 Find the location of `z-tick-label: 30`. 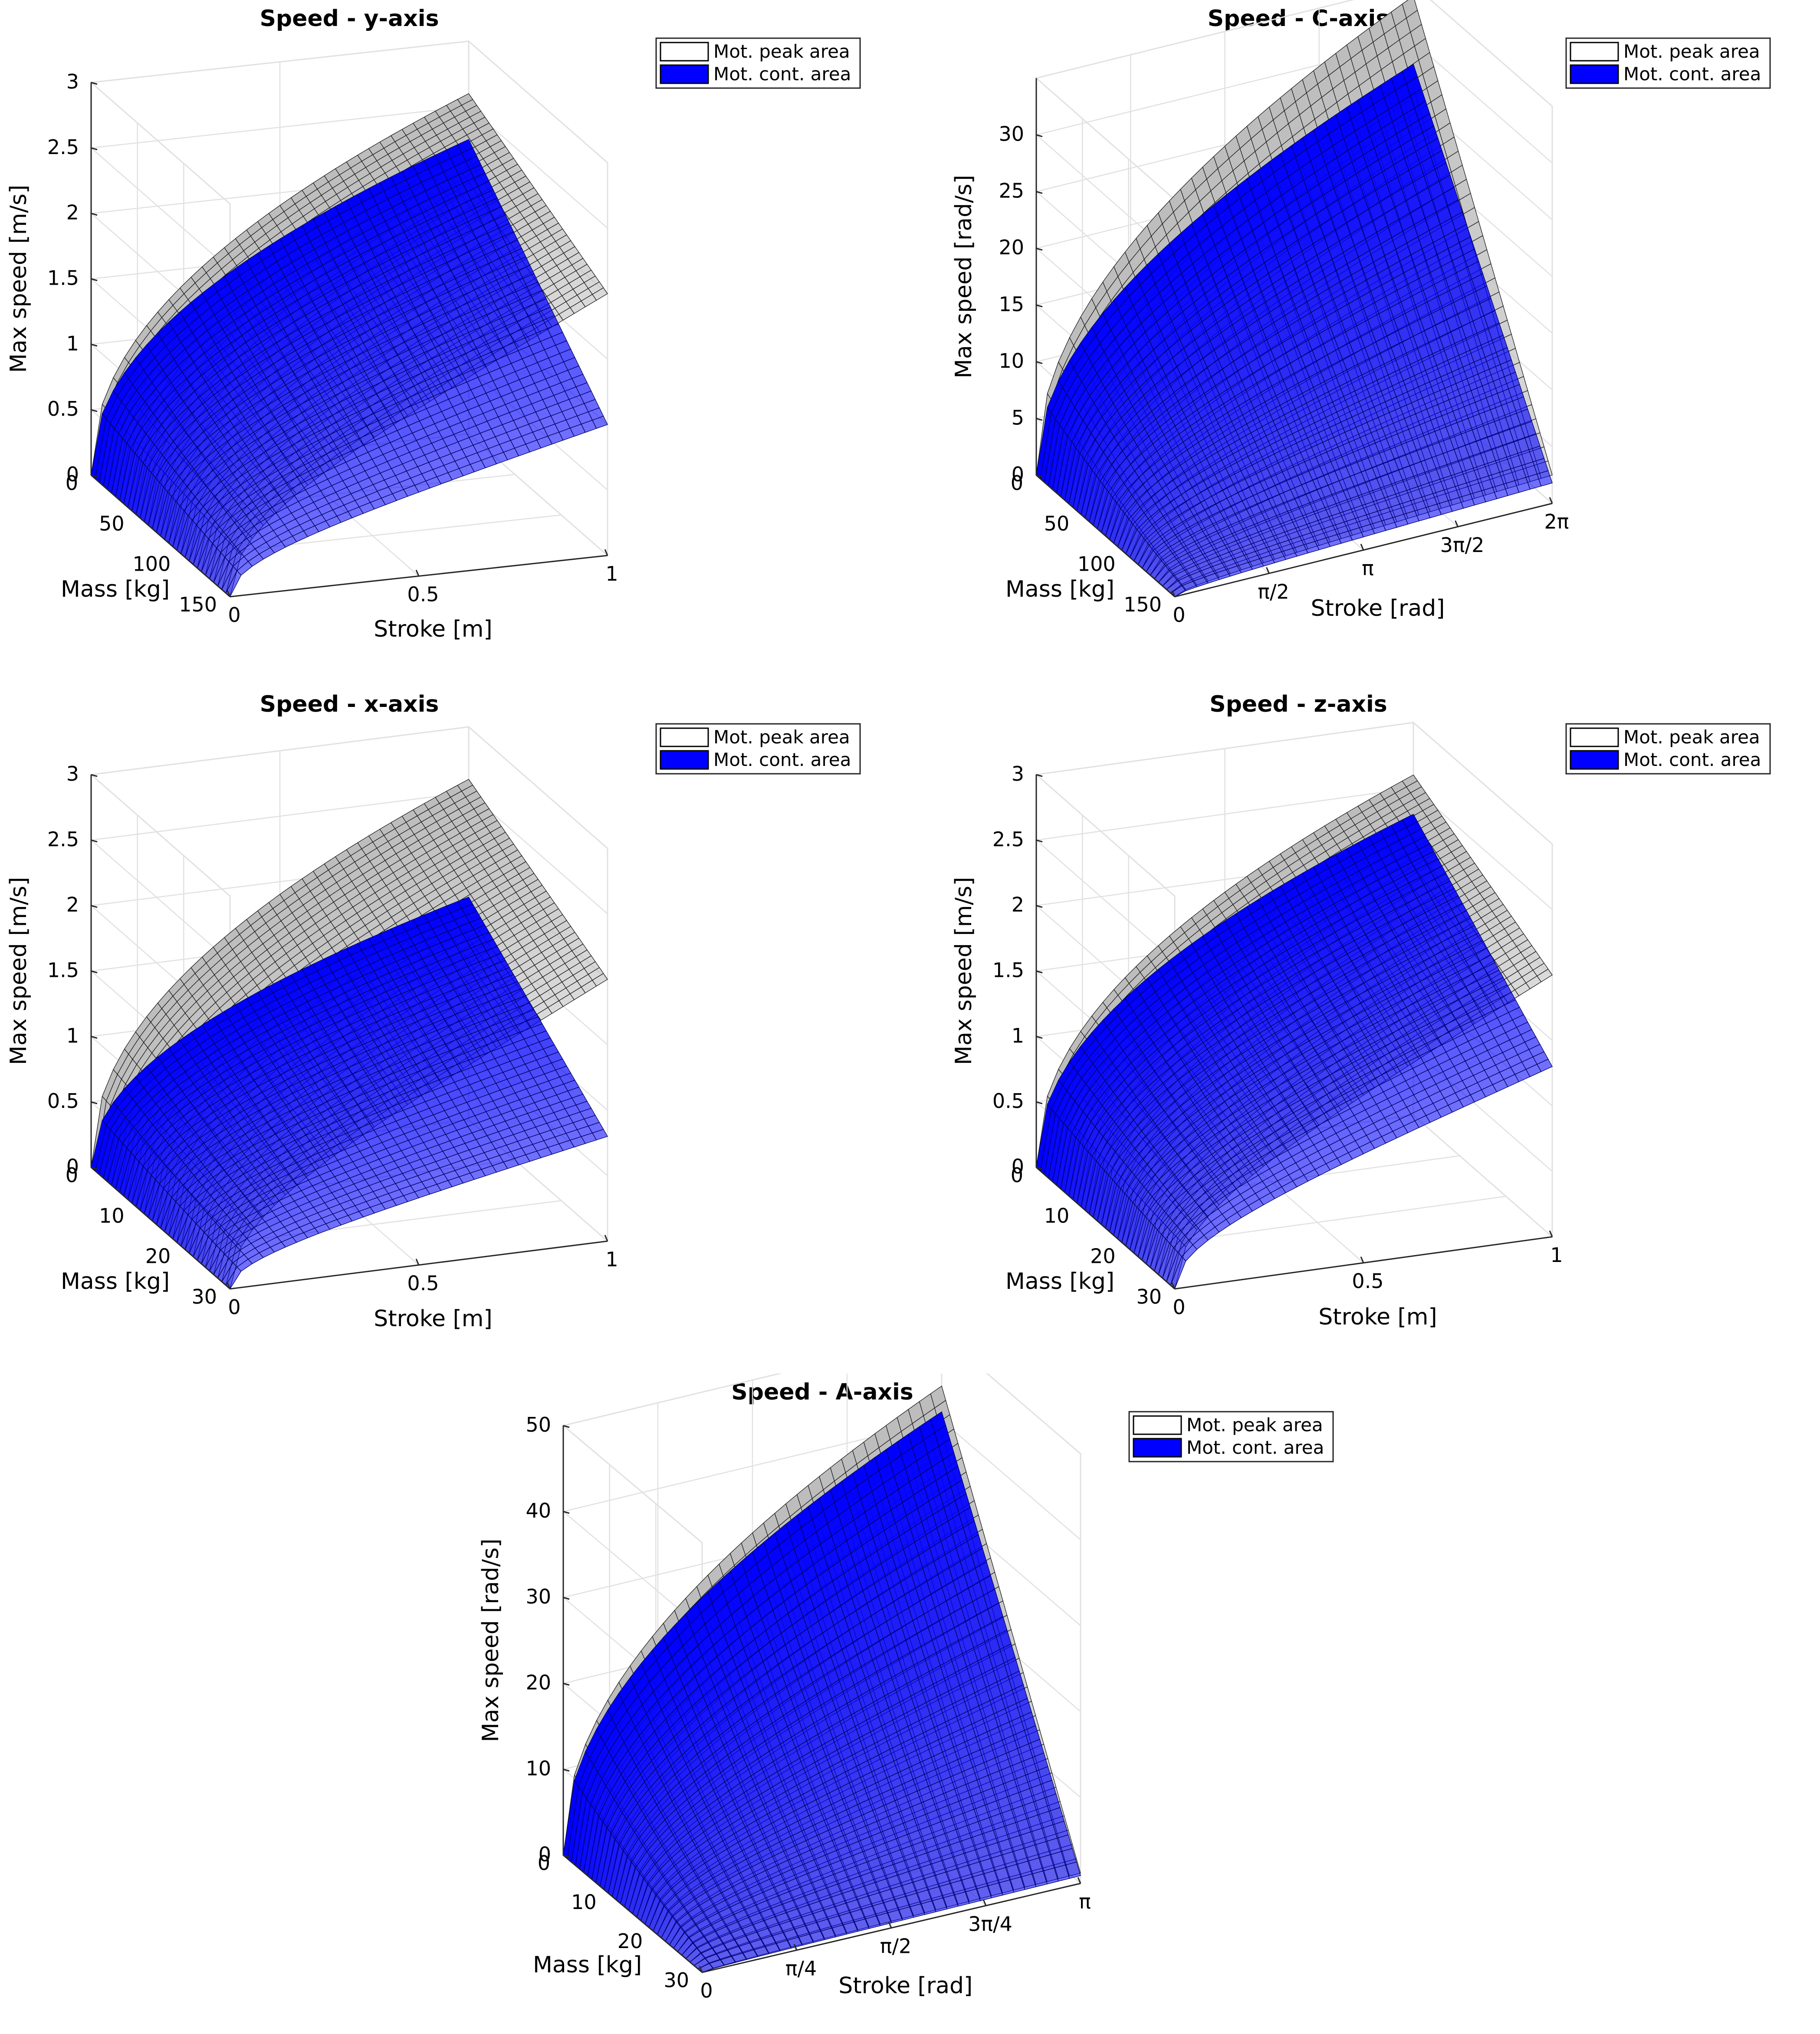

z-tick-label: 30 is located at coordinates (1011, 134).